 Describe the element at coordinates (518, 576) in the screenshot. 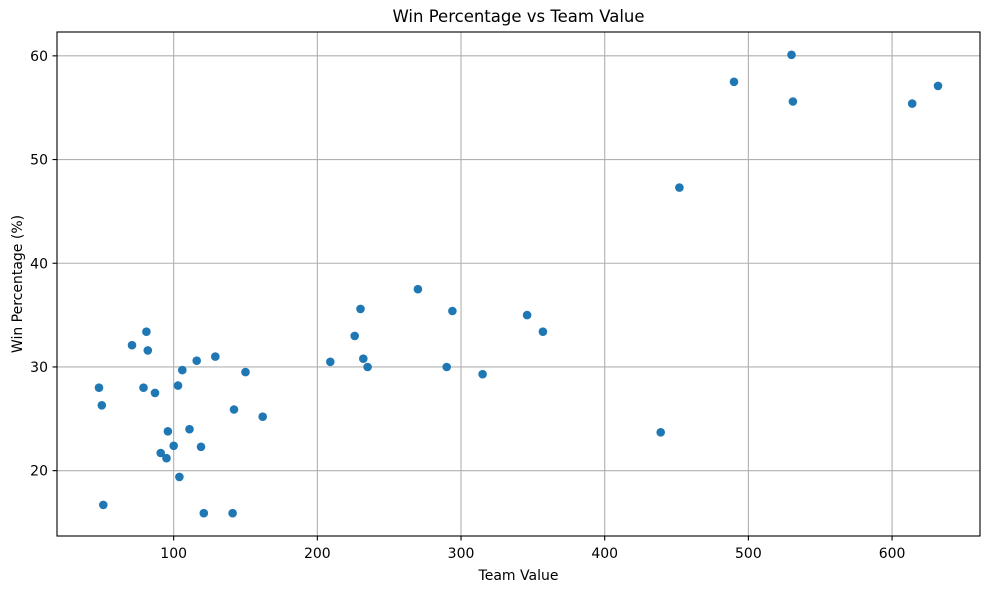

I see `x-axis-label: Team Value` at that location.